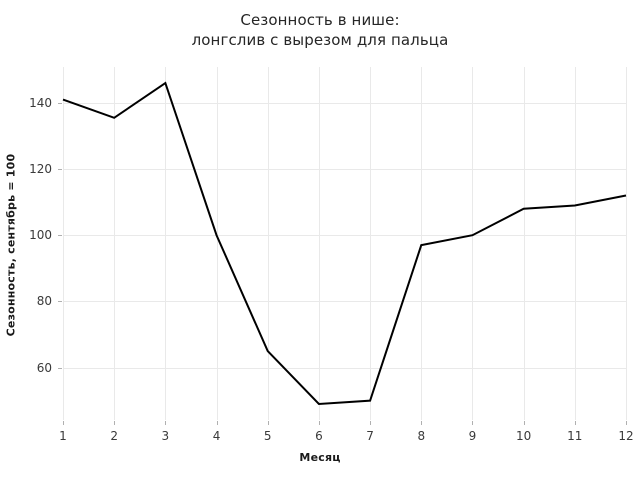  Describe the element at coordinates (319, 436) in the screenshot. I see `x-tick-label: 6` at that location.